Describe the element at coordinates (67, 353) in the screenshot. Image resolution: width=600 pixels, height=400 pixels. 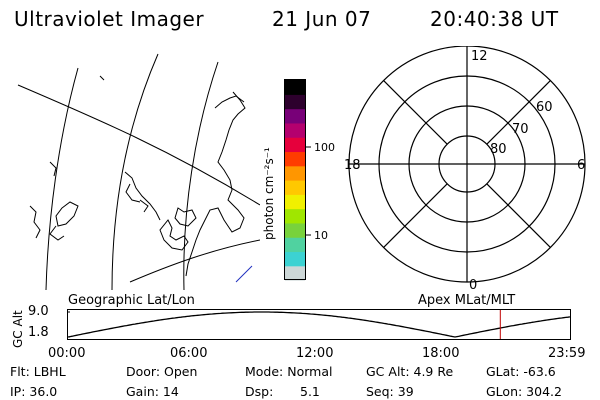
I see `x-tick-0000: 00:00` at that location.